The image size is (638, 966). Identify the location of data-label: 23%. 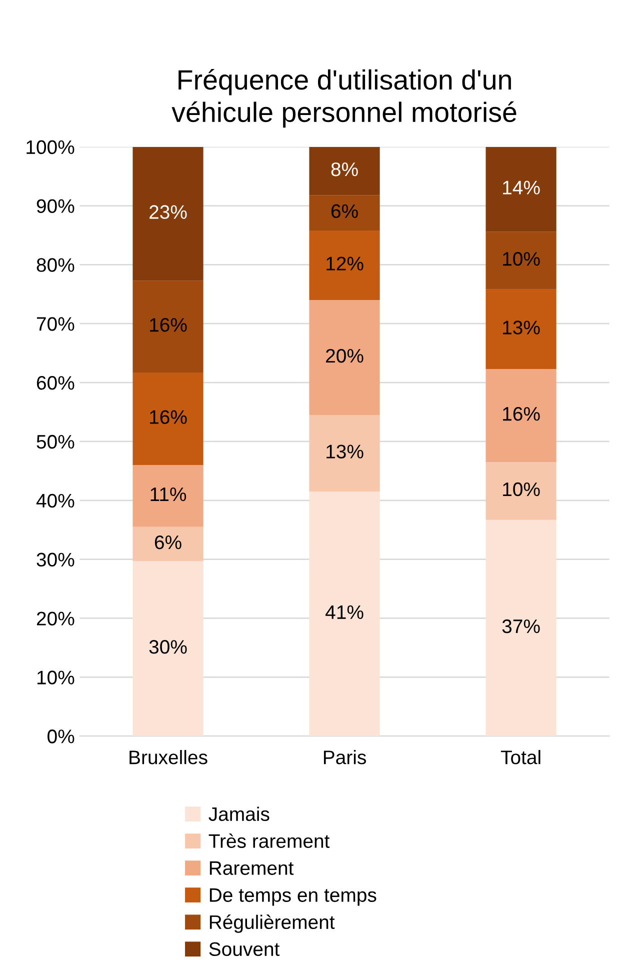
(168, 212).